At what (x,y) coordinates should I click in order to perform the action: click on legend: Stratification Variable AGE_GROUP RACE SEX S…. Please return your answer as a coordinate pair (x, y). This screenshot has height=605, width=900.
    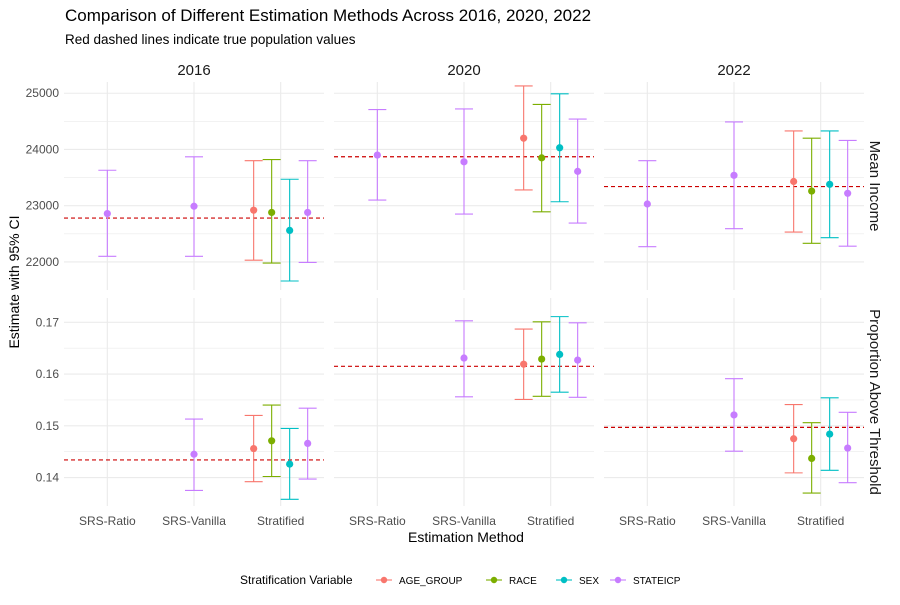
    Looking at the image, I should click on (460, 580).